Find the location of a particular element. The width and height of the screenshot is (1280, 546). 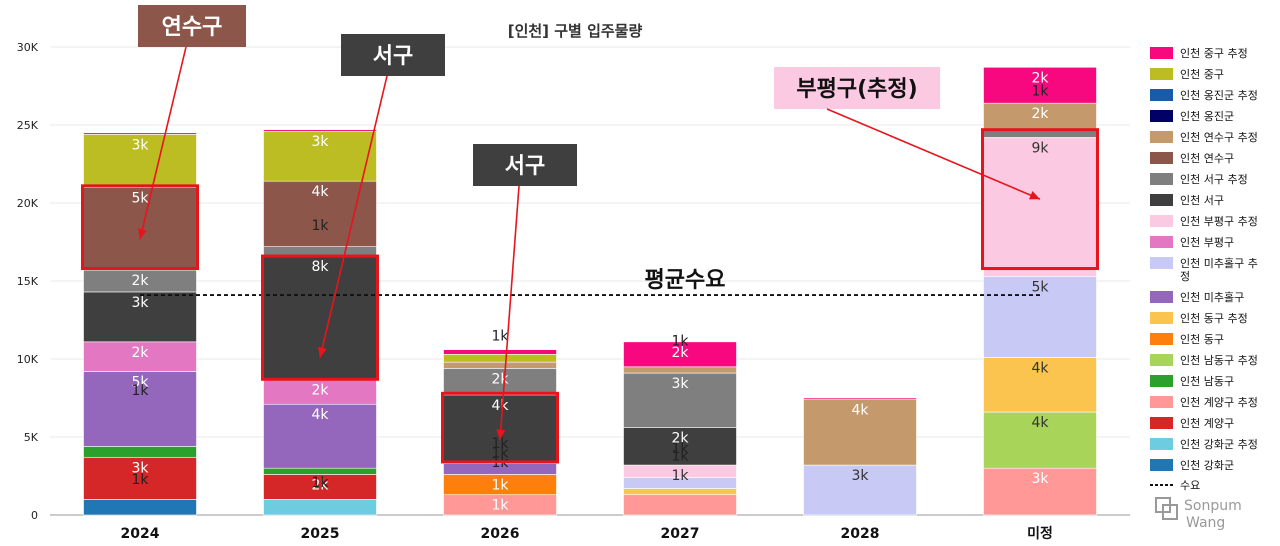

legend-label: 인천 중구 is located at coordinates (1202, 74).